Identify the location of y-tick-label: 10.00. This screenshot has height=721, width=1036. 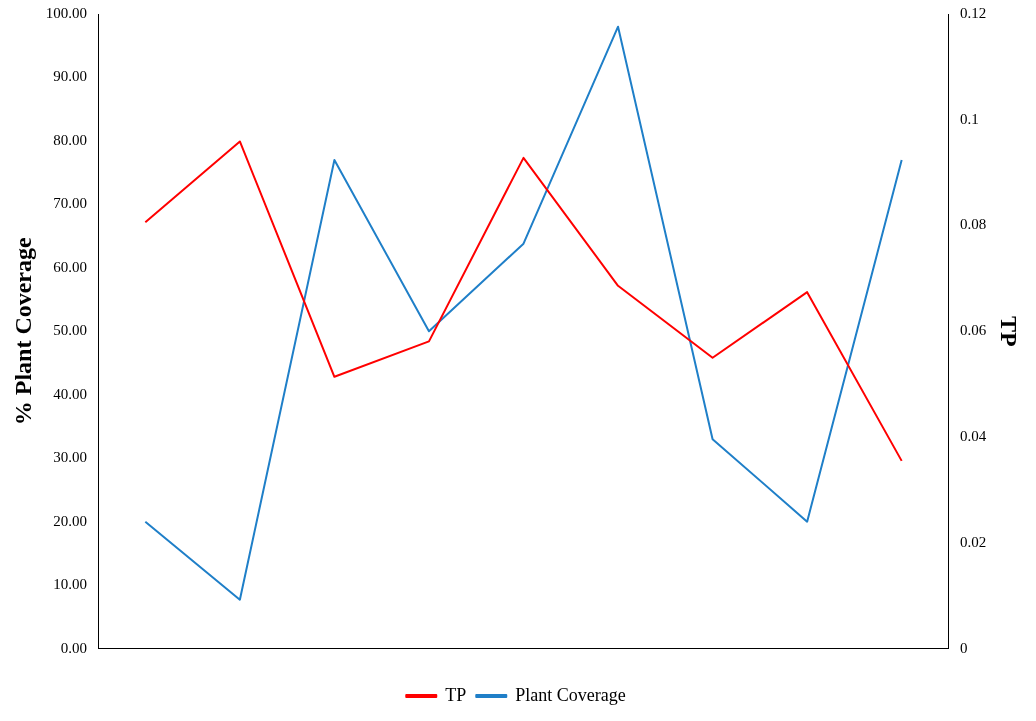
(70, 584).